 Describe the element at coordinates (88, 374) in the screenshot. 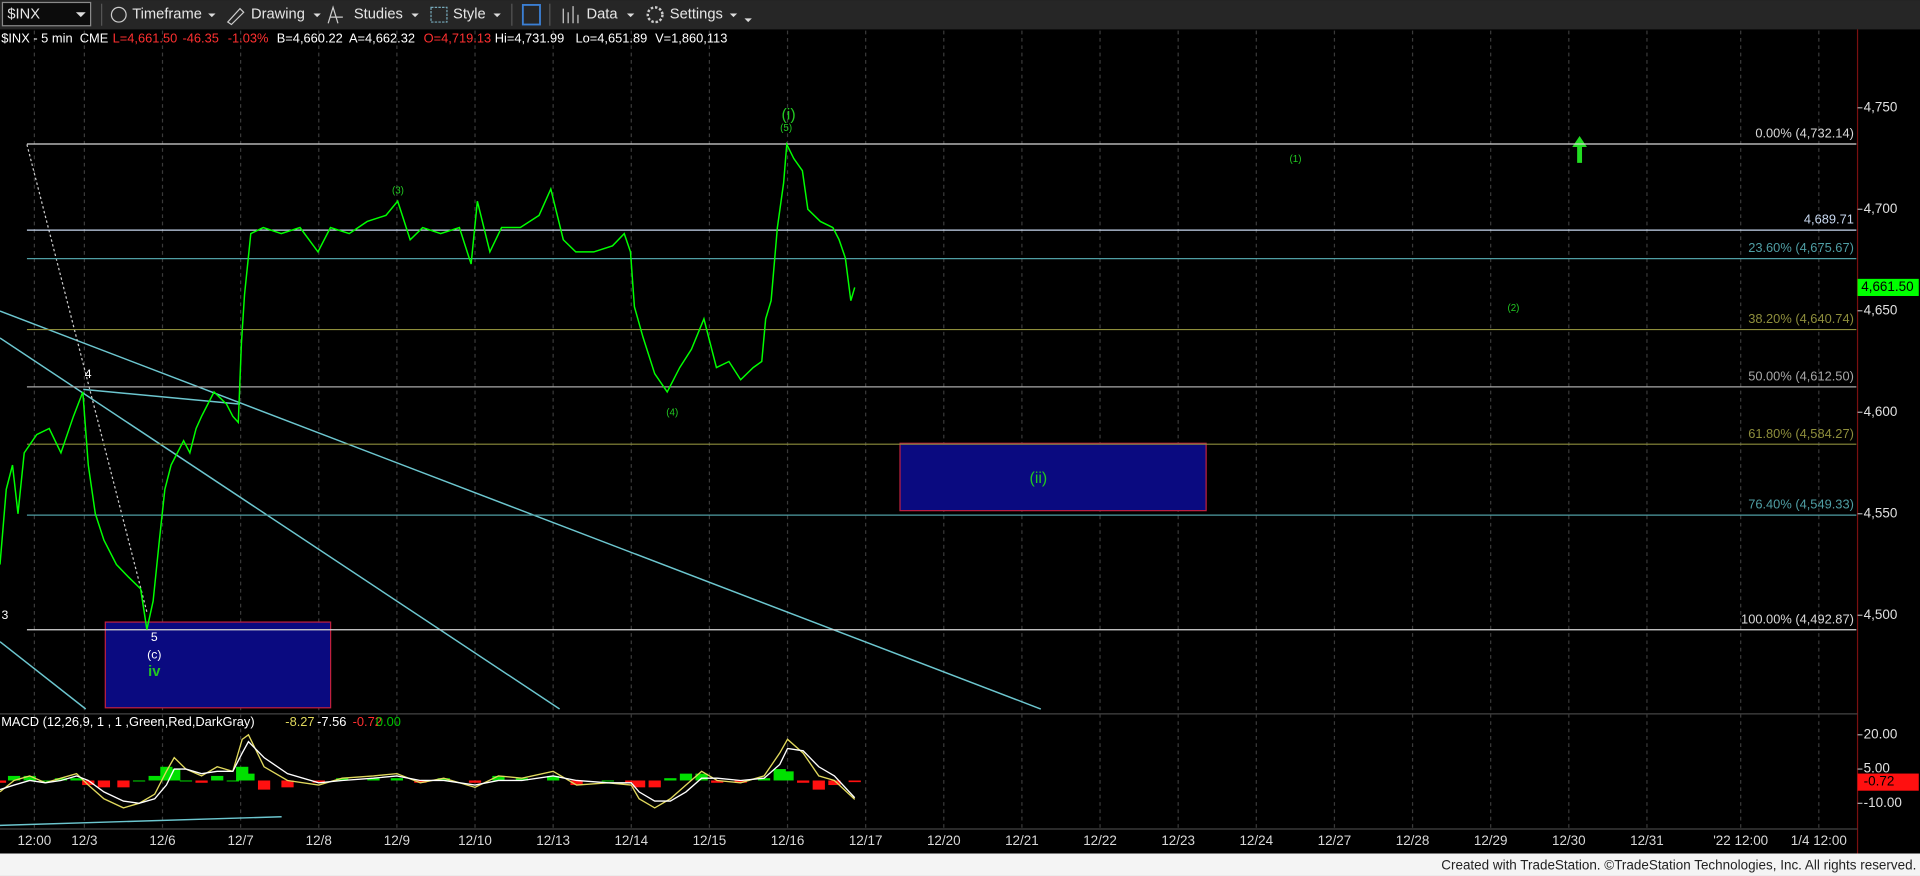

I see `wave-label: 4` at that location.